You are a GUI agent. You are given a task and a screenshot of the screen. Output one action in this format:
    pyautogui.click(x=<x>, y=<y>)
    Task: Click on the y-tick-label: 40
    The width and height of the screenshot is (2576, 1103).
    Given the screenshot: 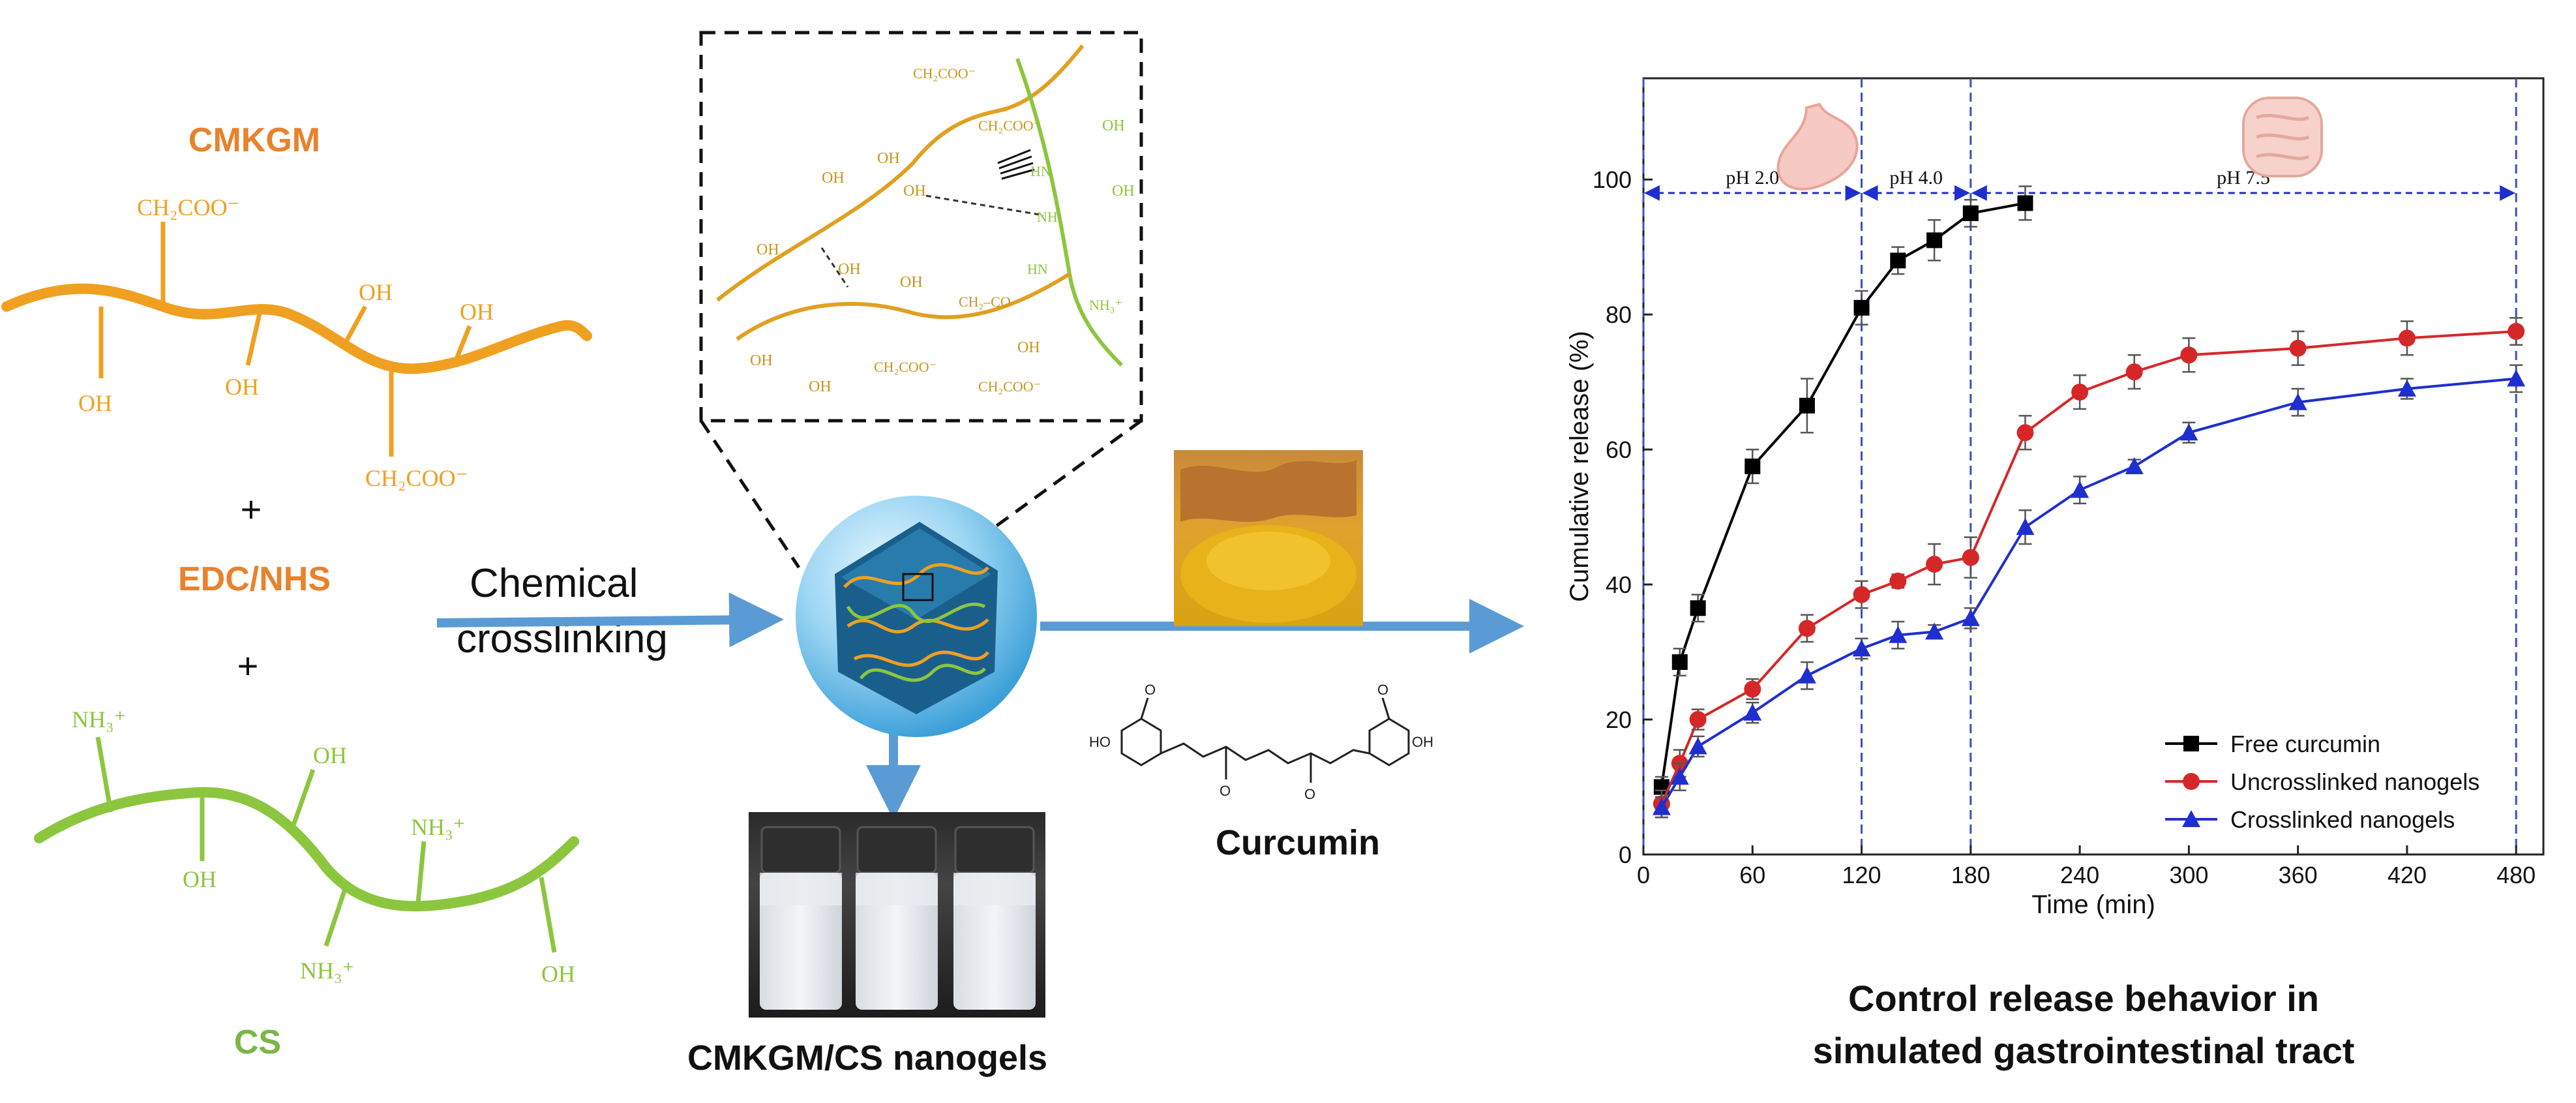 What is the action you would take?
    pyautogui.click(x=1619, y=584)
    